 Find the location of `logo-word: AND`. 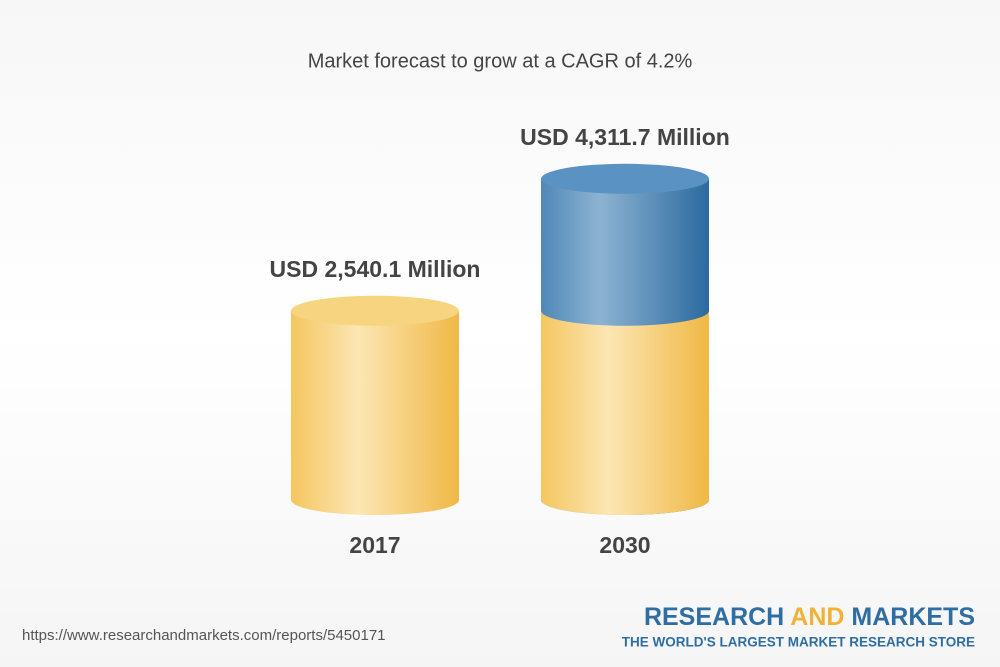

logo-word: AND is located at coordinates (817, 617).